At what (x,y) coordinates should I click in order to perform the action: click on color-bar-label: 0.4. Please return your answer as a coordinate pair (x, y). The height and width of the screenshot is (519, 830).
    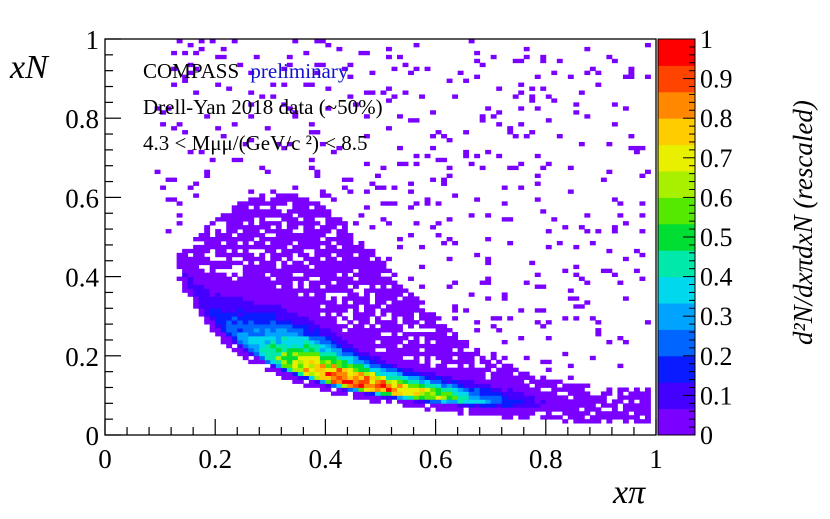
    Looking at the image, I should click on (716, 277).